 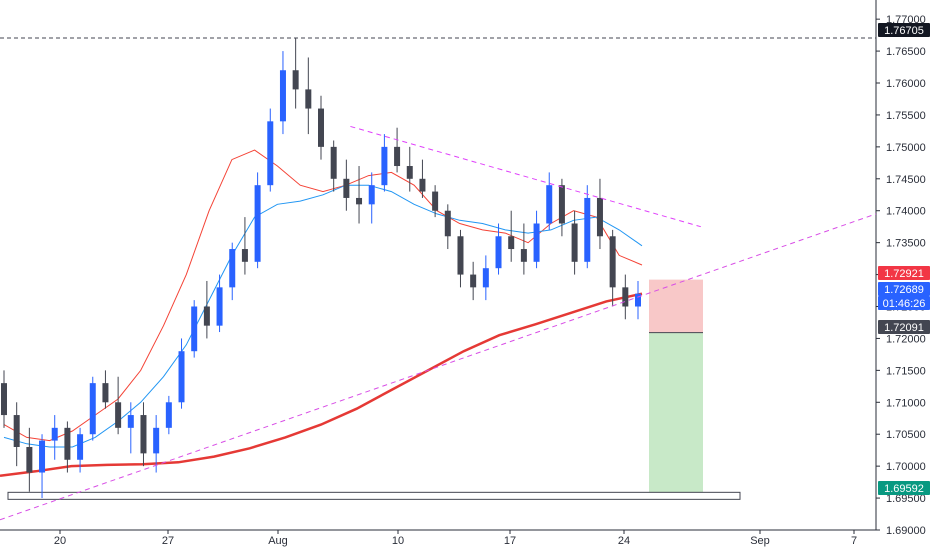 I want to click on price-tag: 1.72921, so click(x=904, y=273).